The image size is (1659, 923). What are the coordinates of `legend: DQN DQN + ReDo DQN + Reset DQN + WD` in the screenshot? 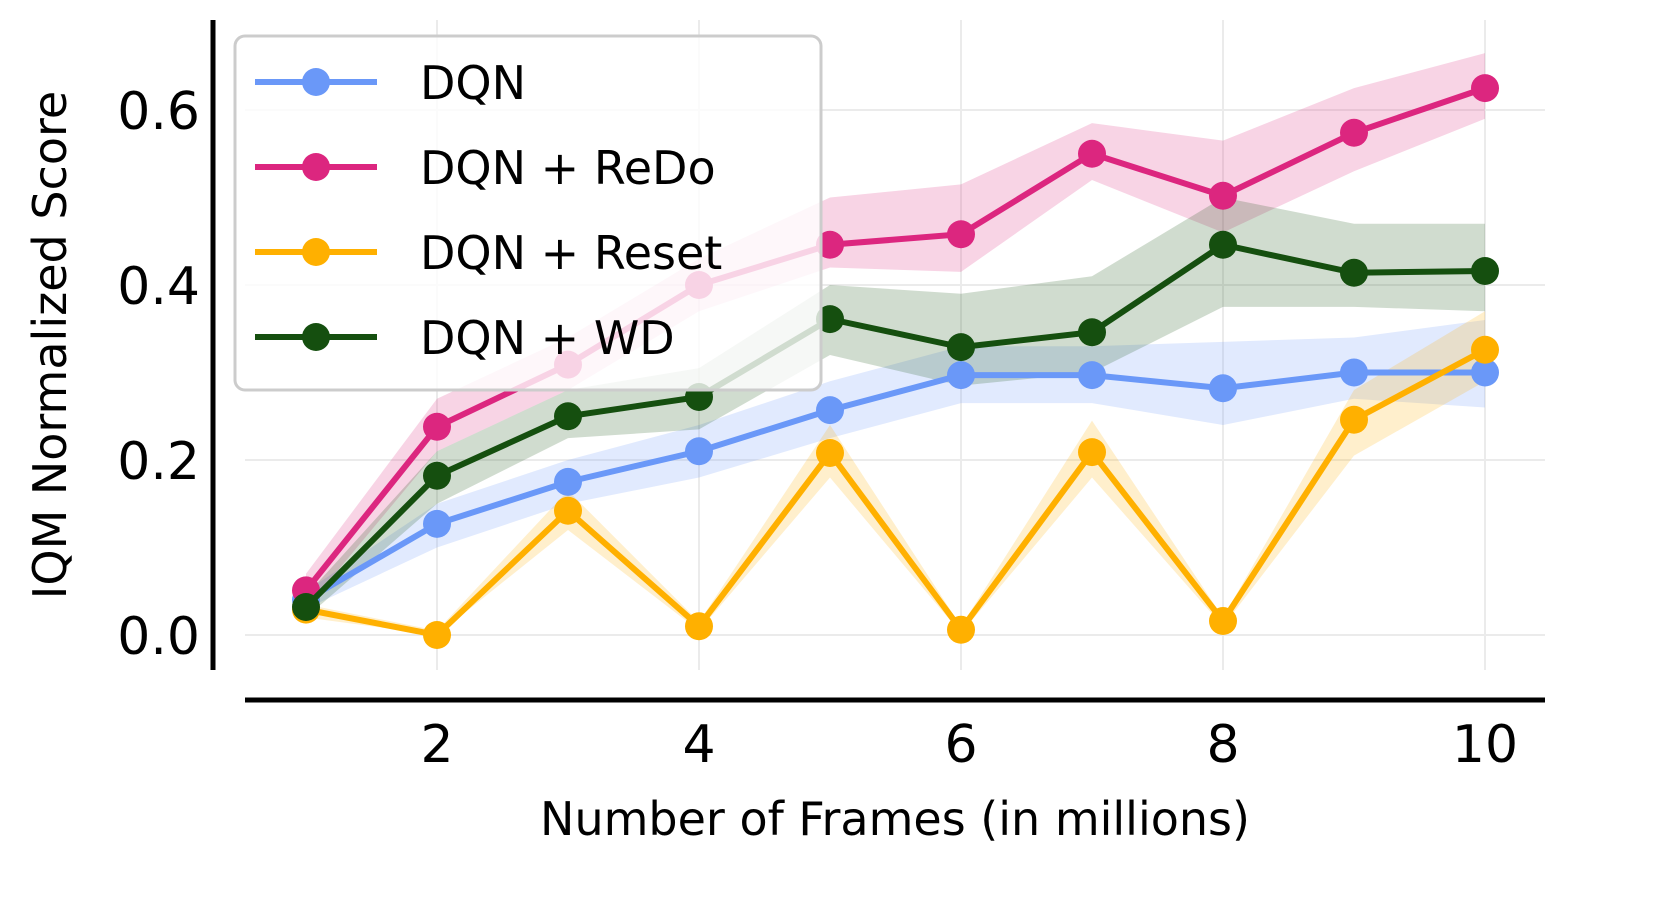 It's located at (528, 213).